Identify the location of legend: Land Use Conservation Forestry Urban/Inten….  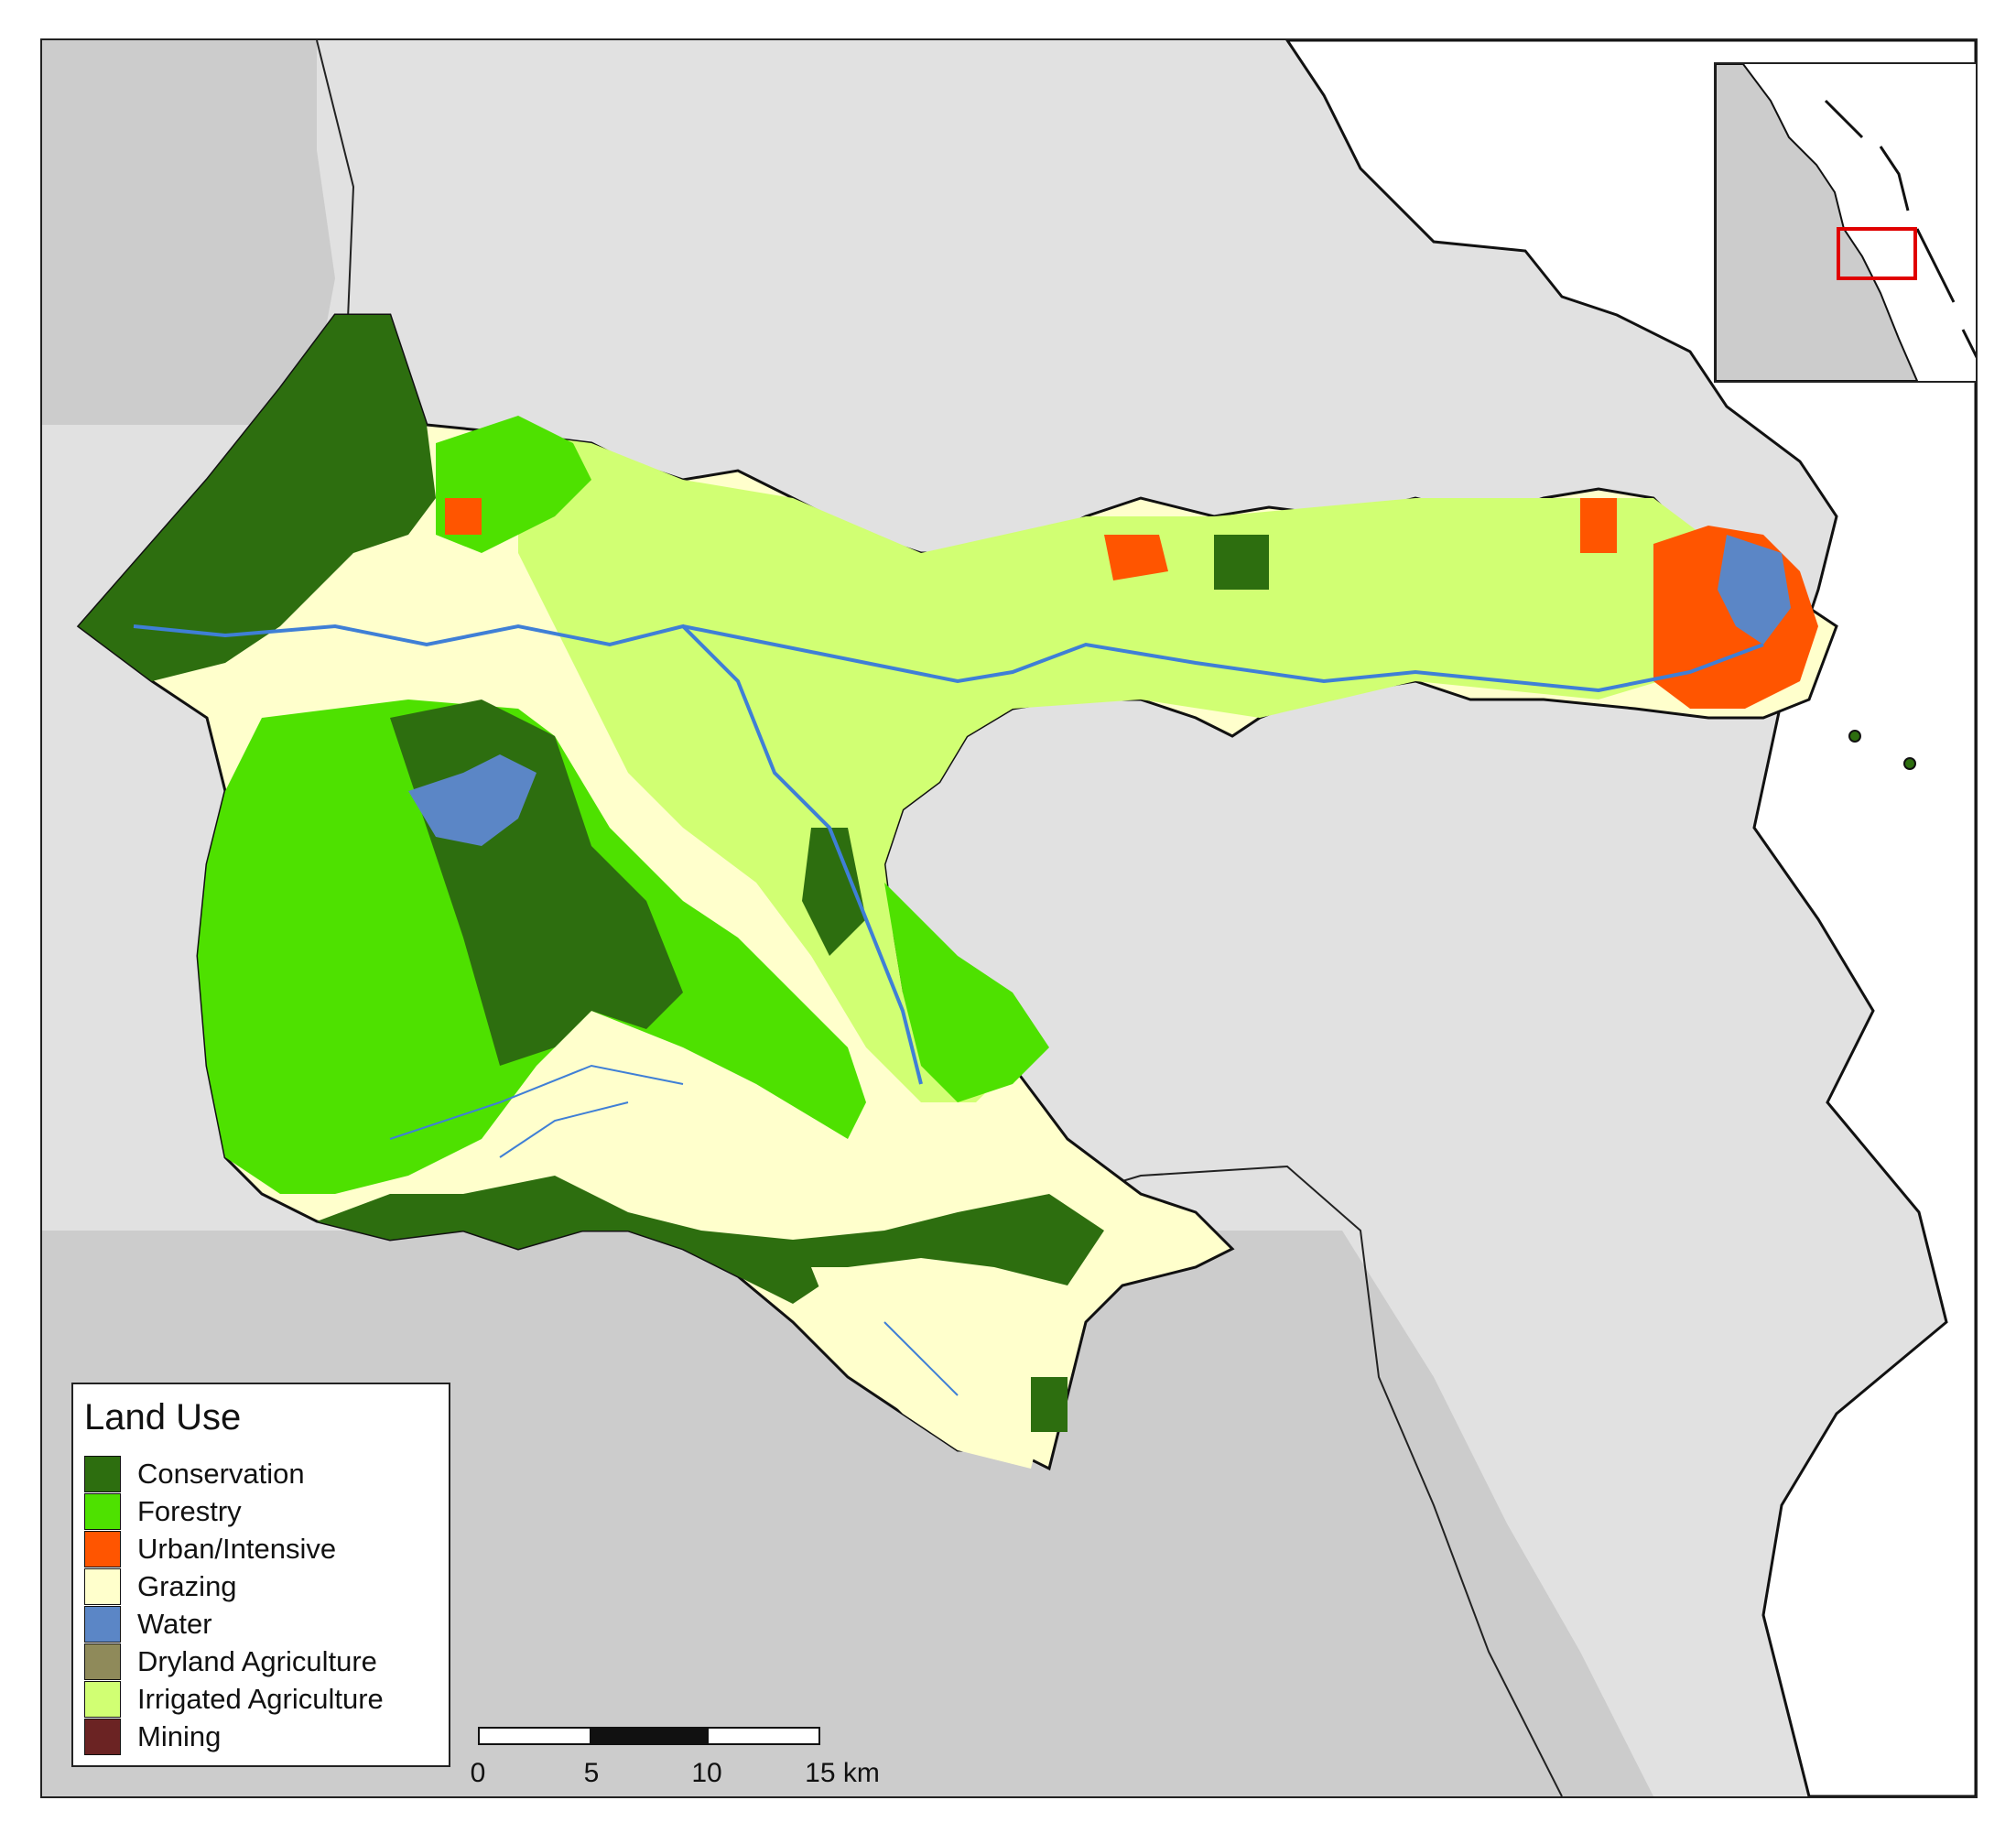
(260, 1575).